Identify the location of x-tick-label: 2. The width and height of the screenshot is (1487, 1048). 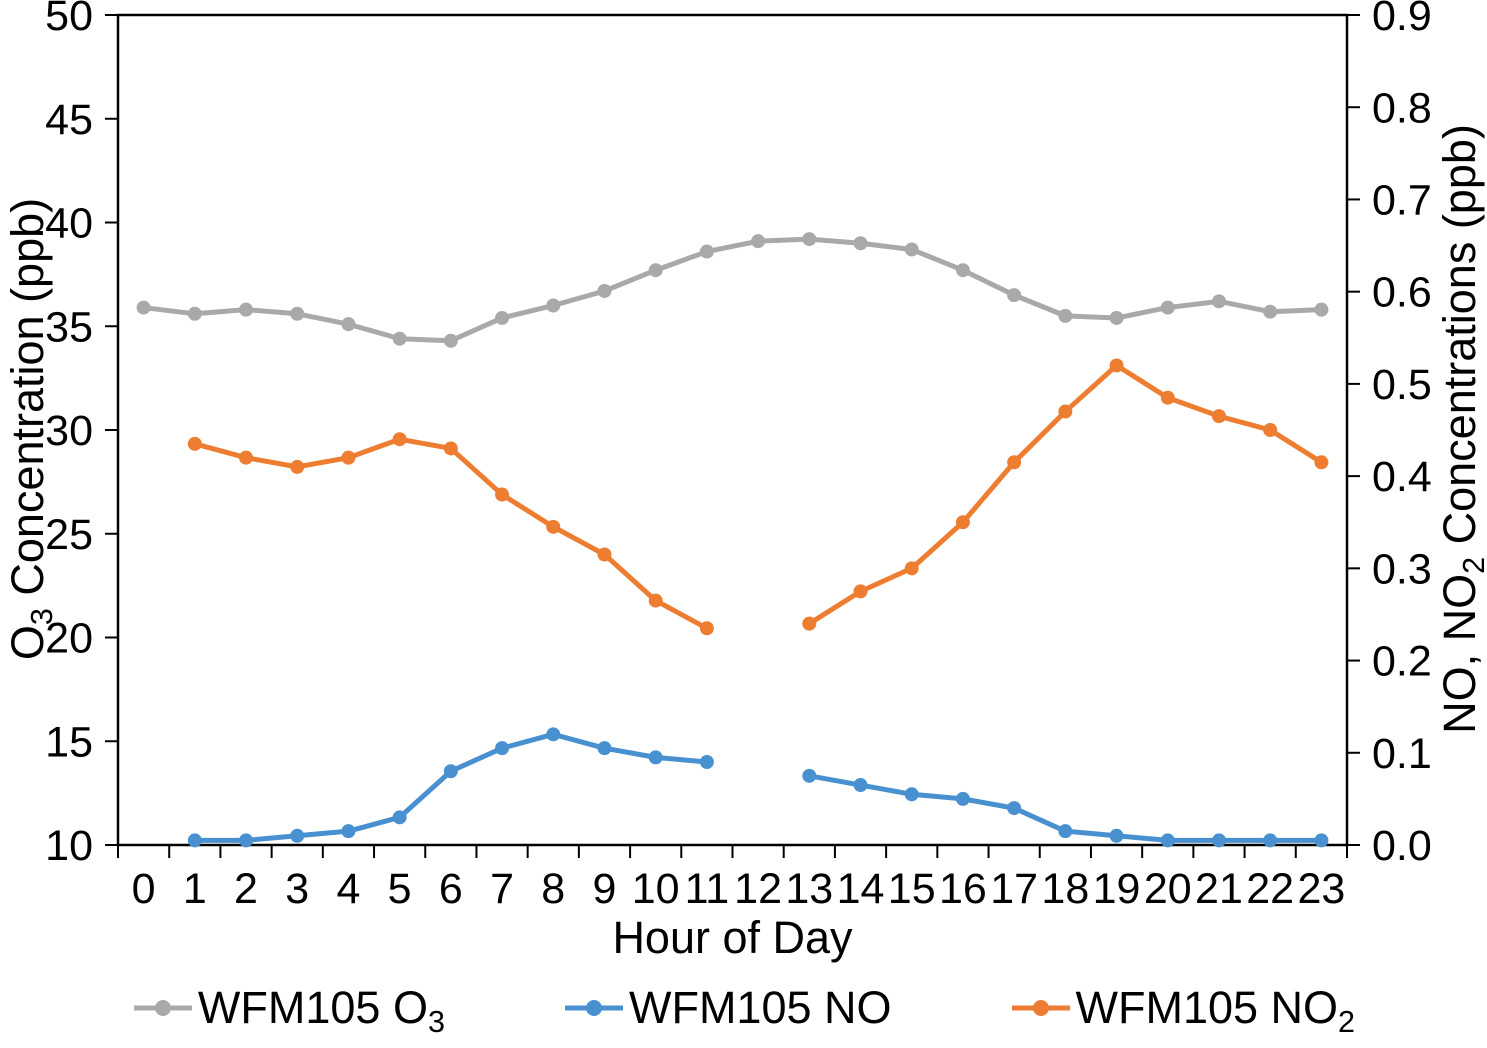
(246, 889).